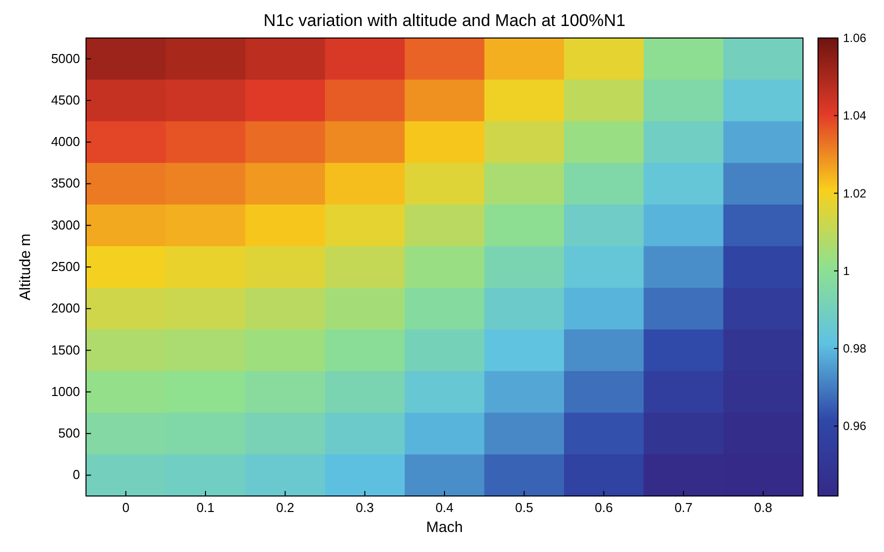 The image size is (884, 552). What do you see at coordinates (25, 267) in the screenshot?
I see `y-axis-title: Altitude m` at bounding box center [25, 267].